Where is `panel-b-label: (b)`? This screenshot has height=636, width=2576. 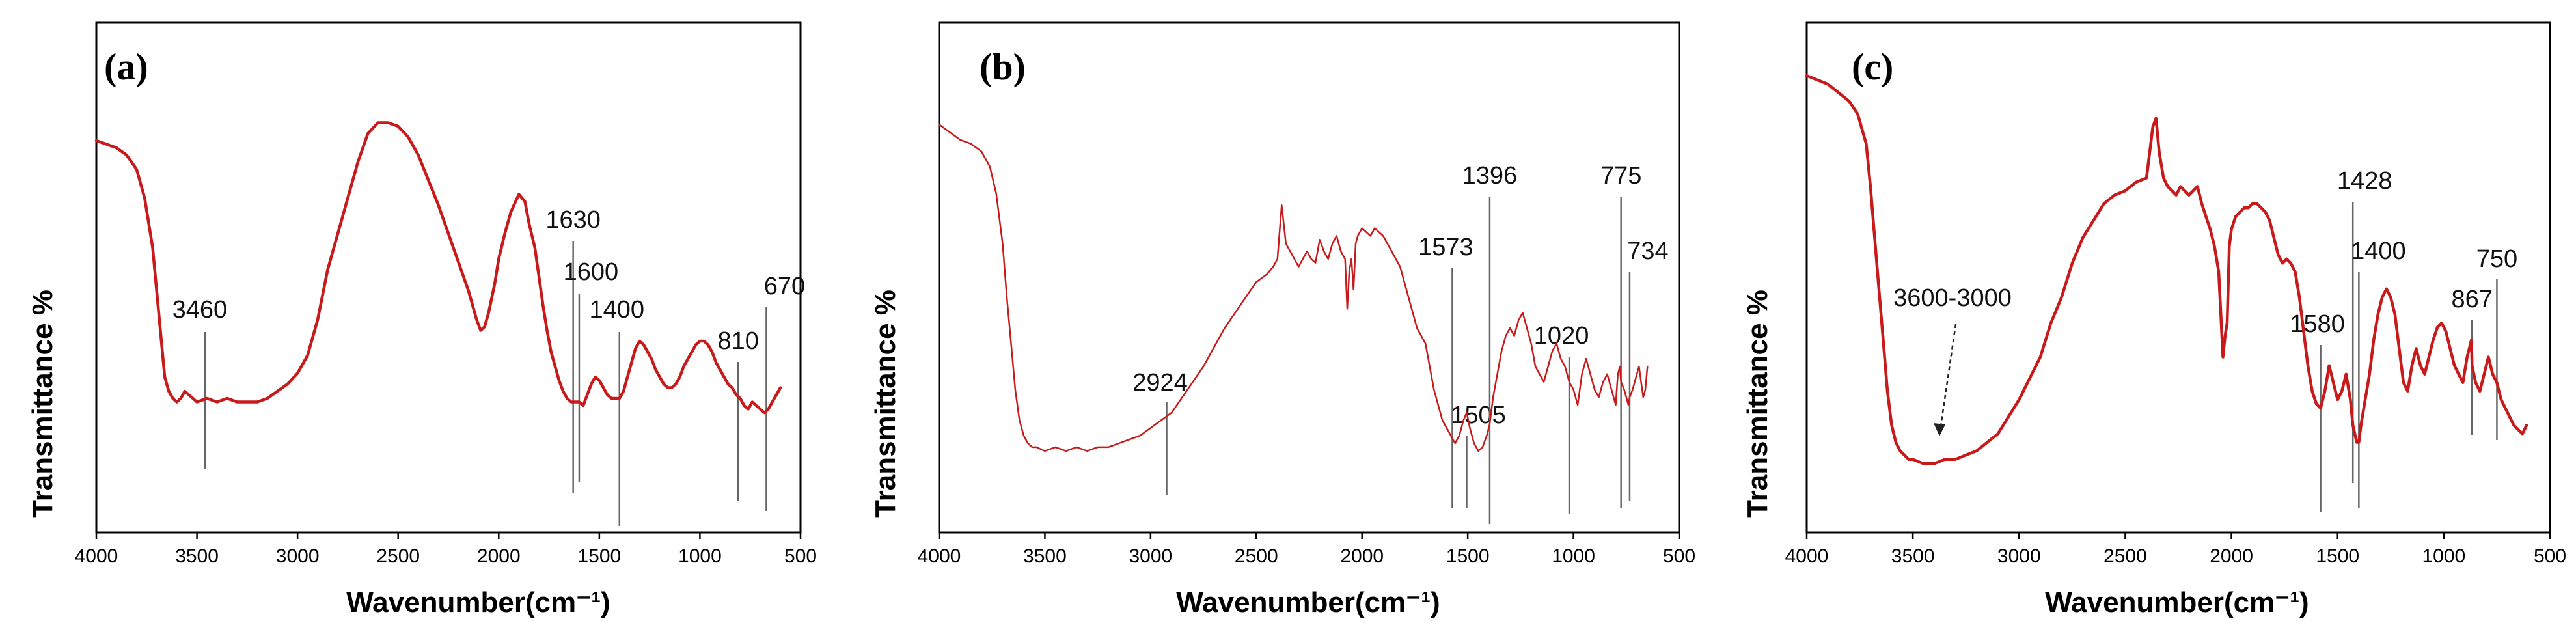
panel-b-label: (b) is located at coordinates (1003, 67).